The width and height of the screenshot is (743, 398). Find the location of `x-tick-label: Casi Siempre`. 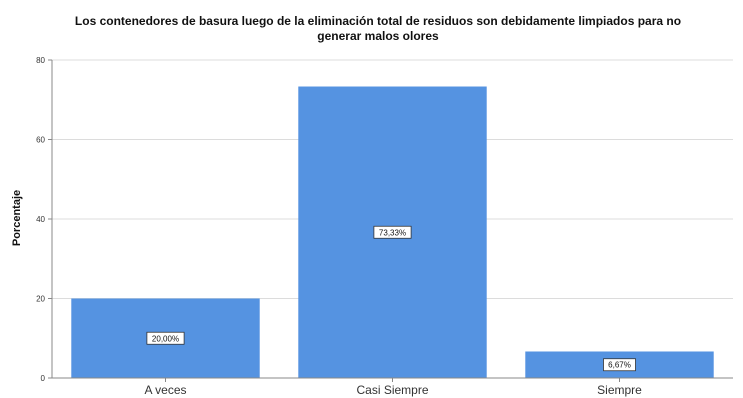

x-tick-label: Casi Siempre is located at coordinates (392, 390).